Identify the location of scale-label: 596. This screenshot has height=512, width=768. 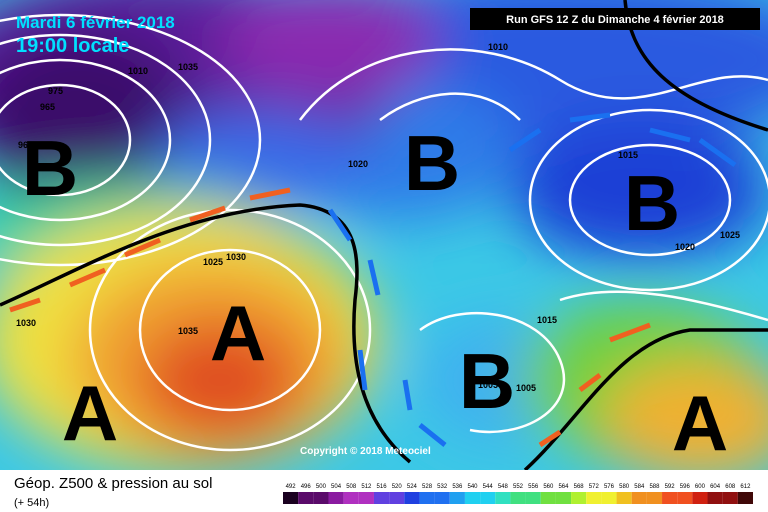
(685, 487).